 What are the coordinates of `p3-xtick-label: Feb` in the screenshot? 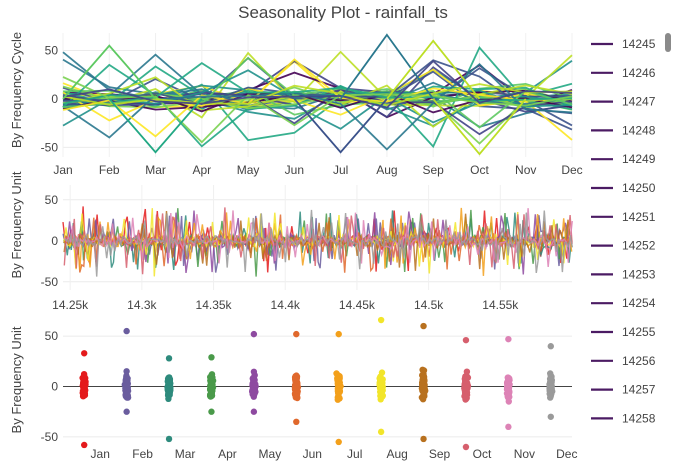 It's located at (142, 454).